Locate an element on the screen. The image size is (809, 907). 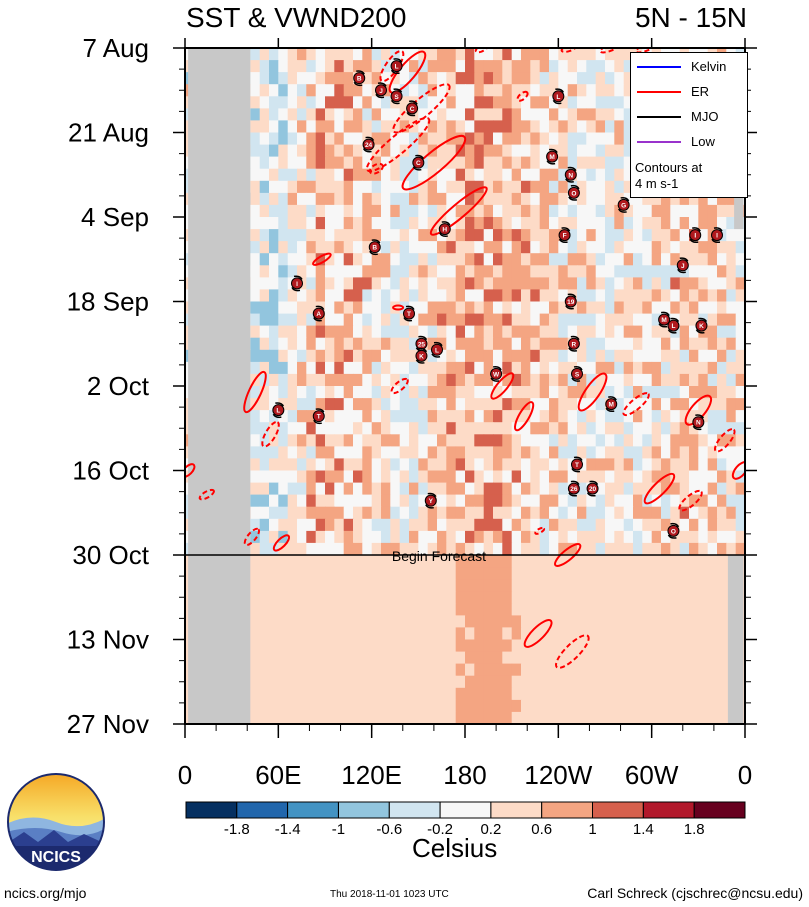
storm-icon is located at coordinates (577, 464).